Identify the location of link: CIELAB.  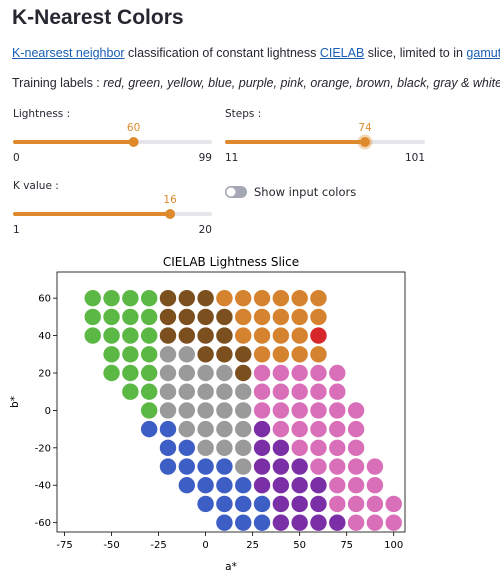
(342, 53).